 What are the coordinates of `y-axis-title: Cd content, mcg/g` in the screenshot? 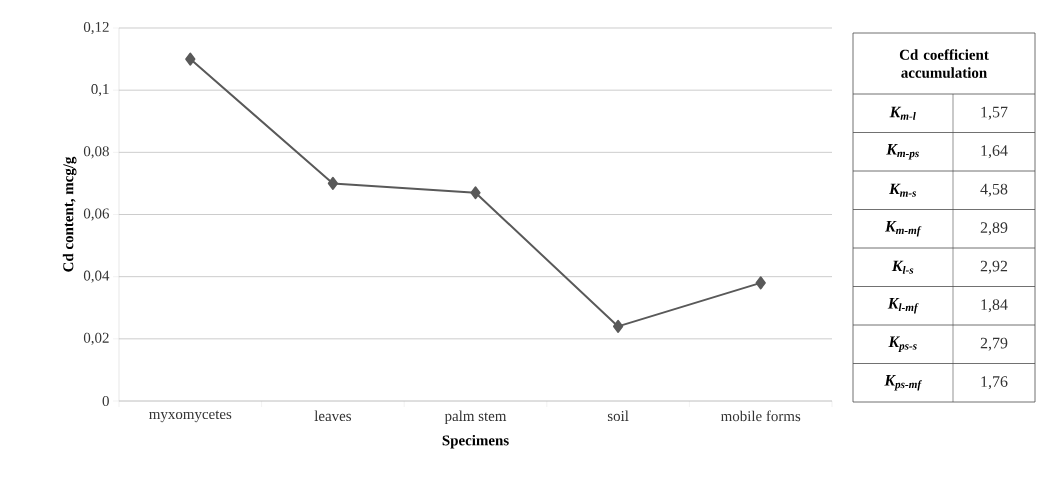 It's located at (69, 214).